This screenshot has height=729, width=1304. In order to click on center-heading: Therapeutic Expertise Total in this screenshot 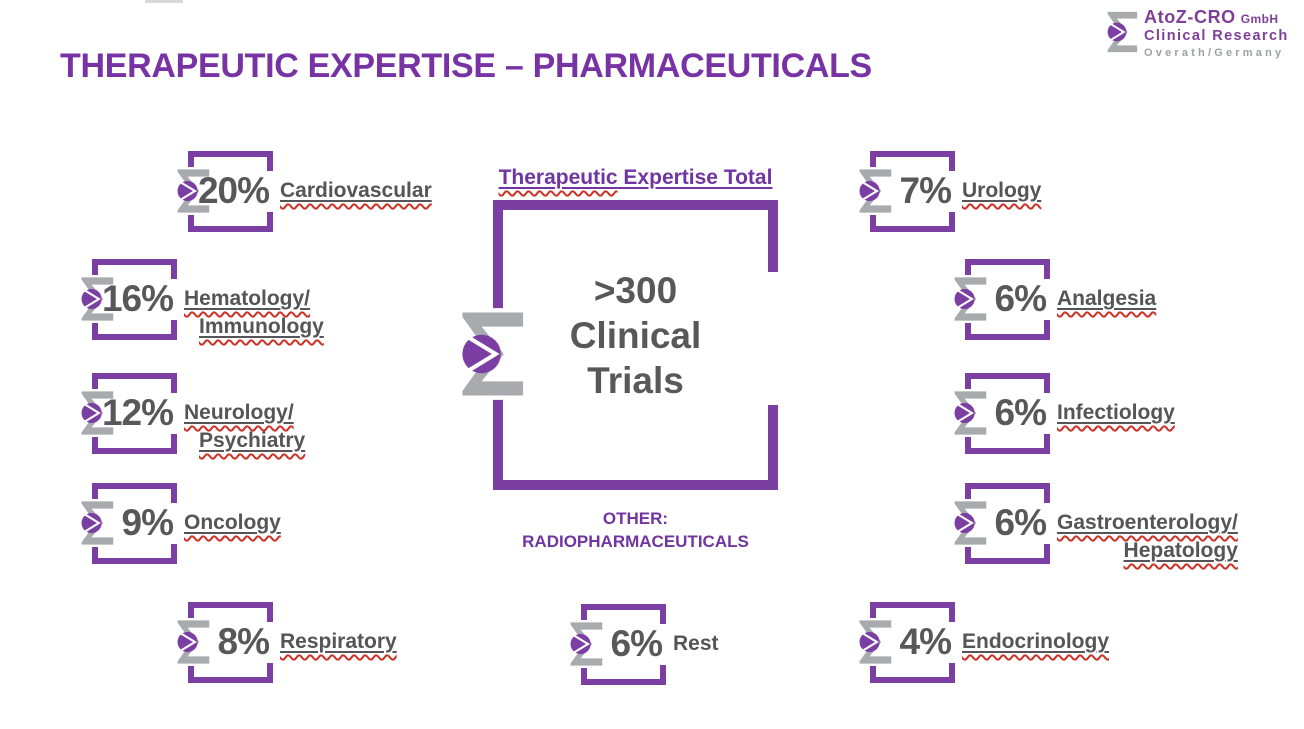, I will do `click(635, 178)`.